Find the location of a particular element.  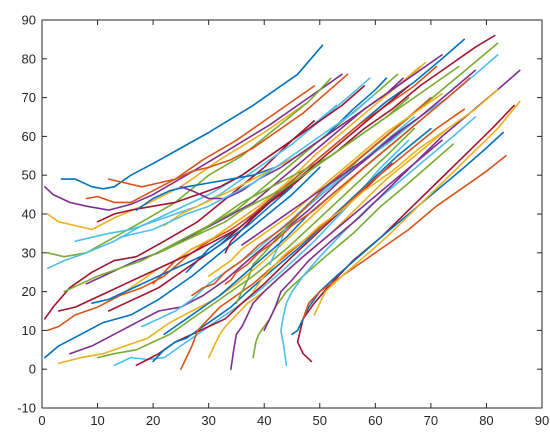

x-tick-label: 10 is located at coordinates (97, 420).